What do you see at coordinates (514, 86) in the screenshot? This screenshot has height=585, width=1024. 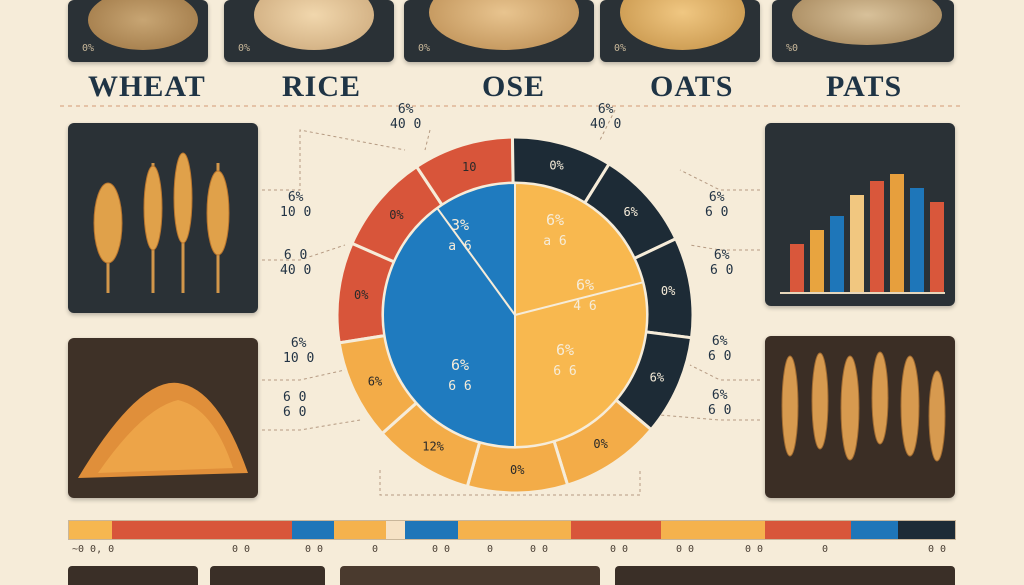 I see `category-ose: OSE` at bounding box center [514, 86].